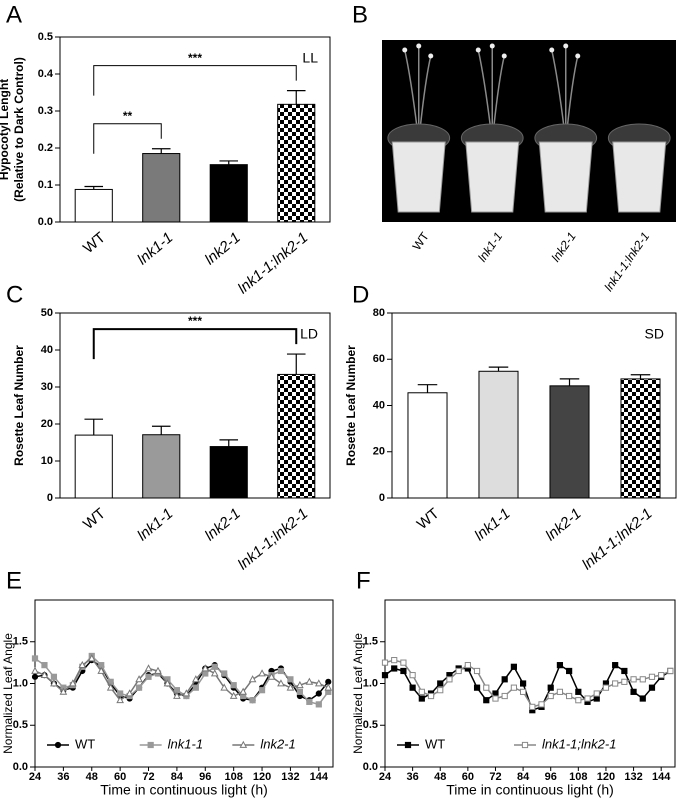 The image size is (680, 798). I want to click on panel-letter: C, so click(14, 294).